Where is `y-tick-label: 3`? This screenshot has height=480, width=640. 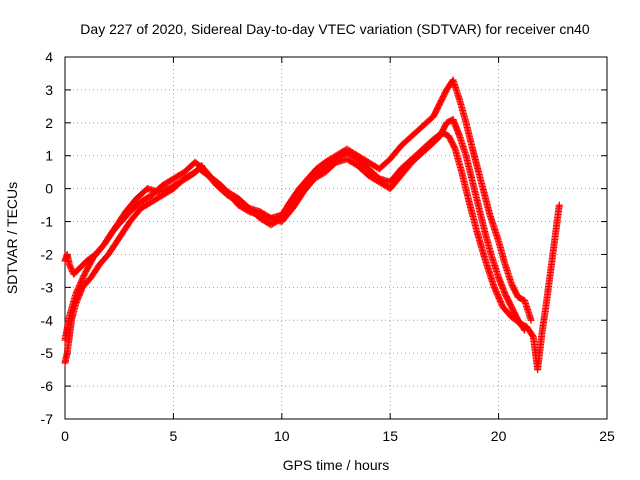
y-tick-label: 3 is located at coordinates (49, 90).